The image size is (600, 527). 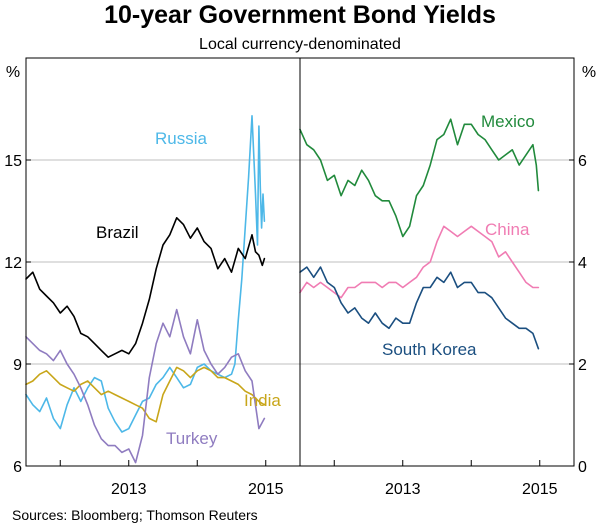 I want to click on ytick-label-right-2: 2, so click(x=582, y=365).